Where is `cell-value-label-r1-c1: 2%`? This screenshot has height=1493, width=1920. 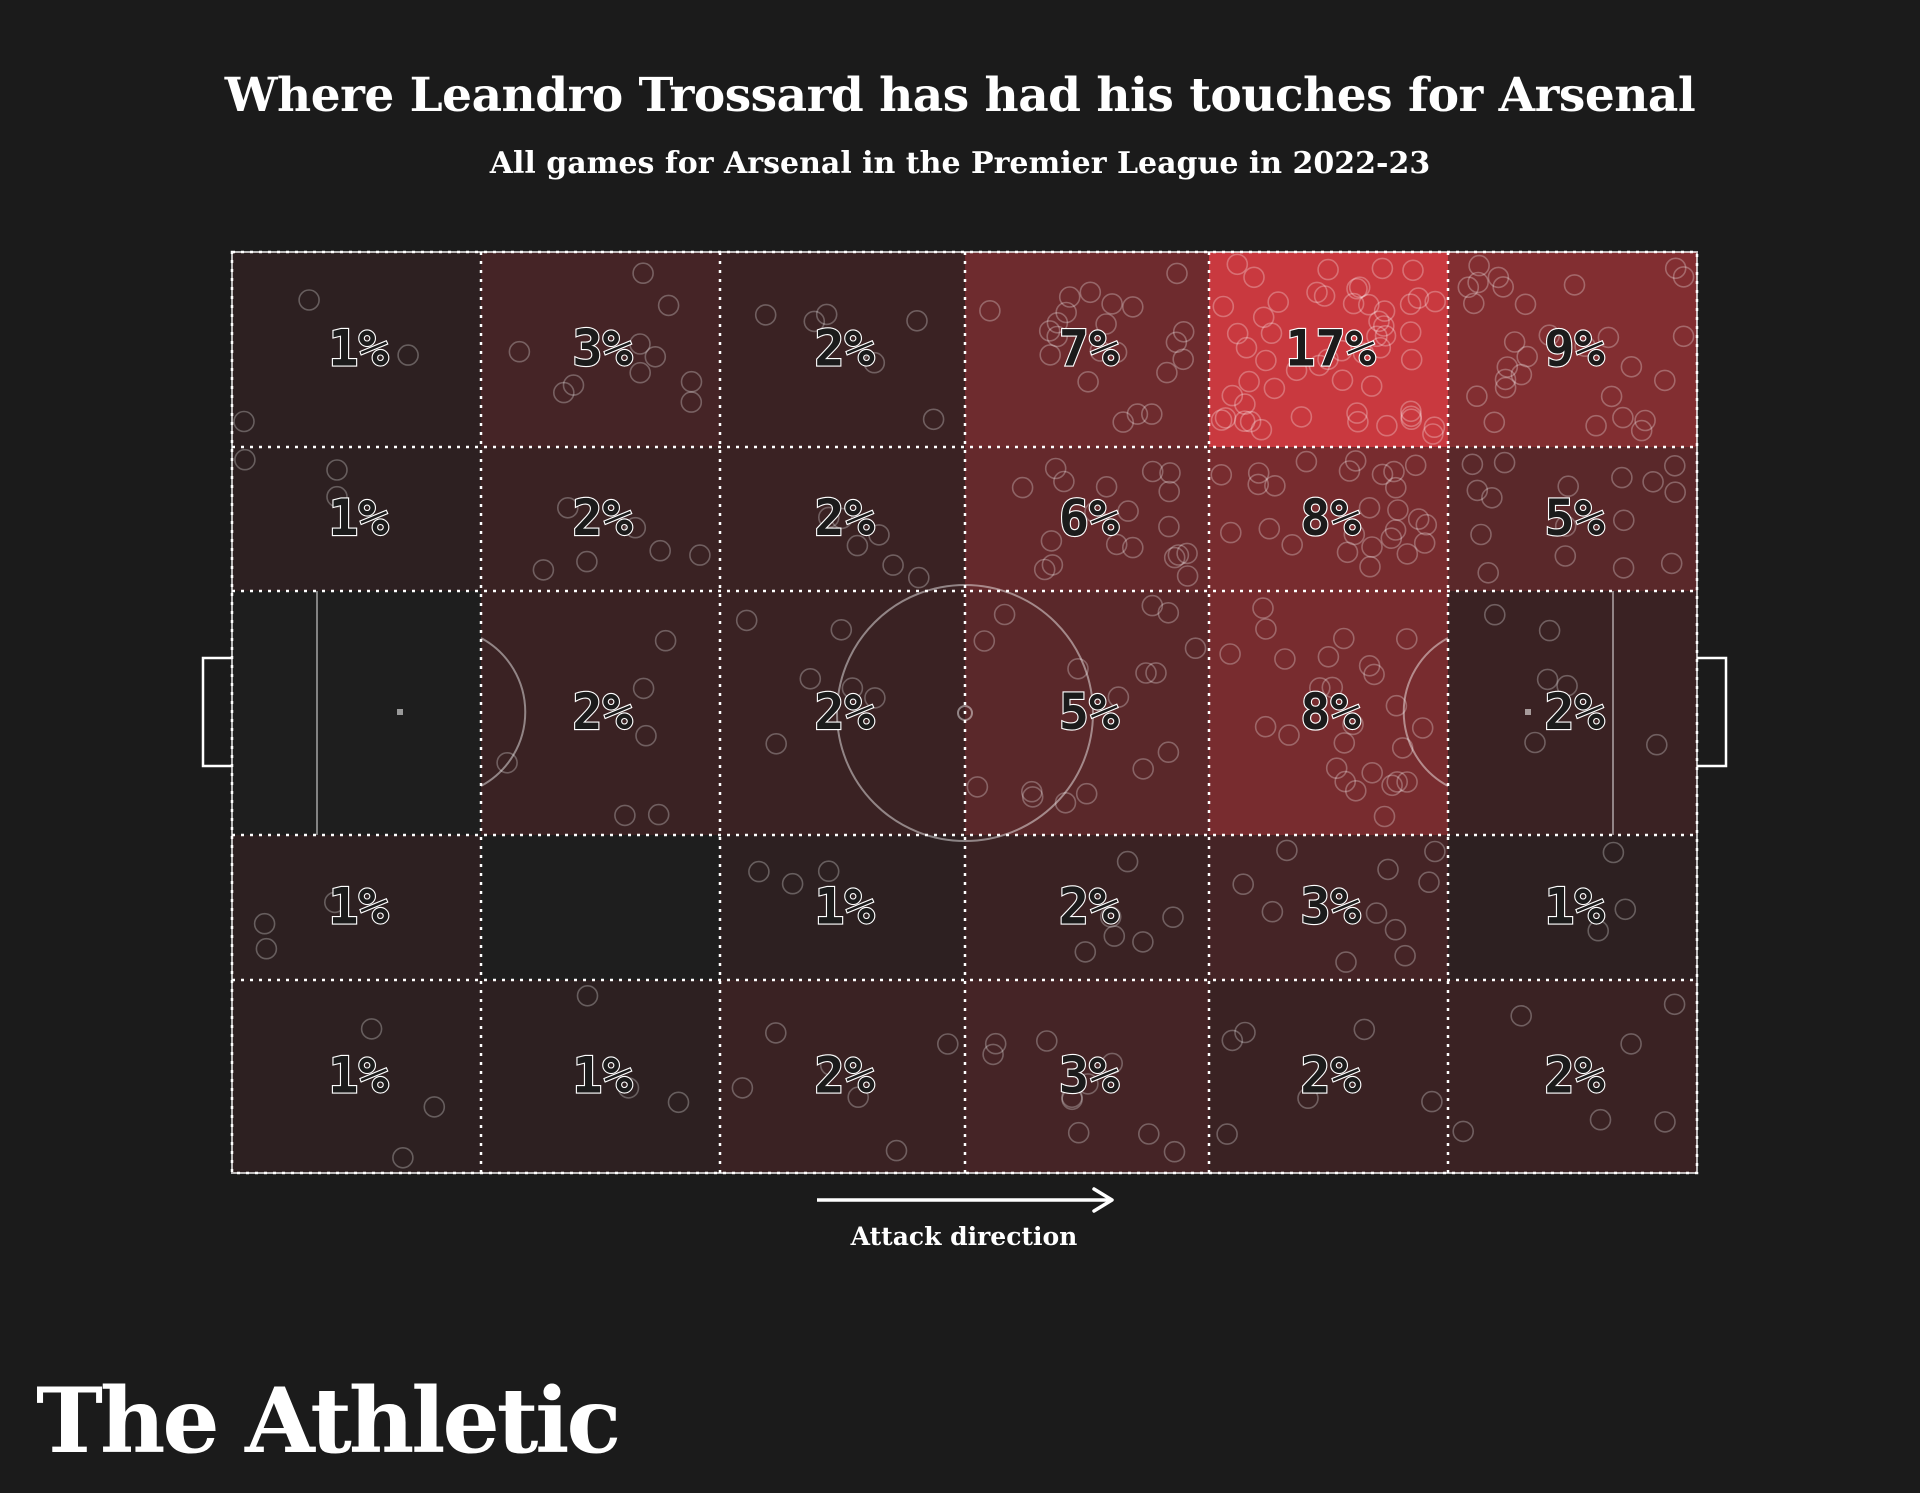
cell-value-label-r1-c1: 2% is located at coordinates (602, 518).